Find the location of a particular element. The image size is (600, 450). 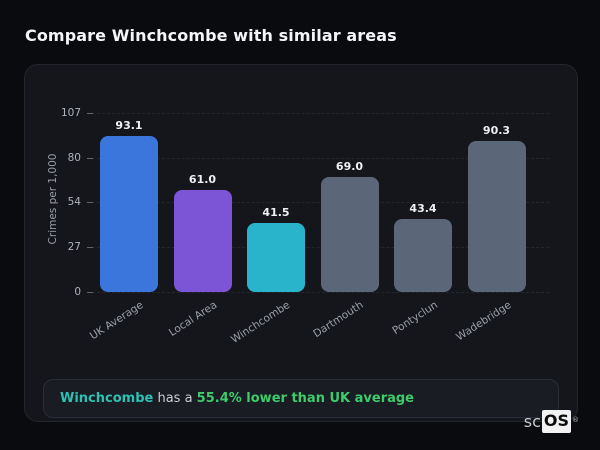

y-tick-label: 107 is located at coordinates (70, 113).